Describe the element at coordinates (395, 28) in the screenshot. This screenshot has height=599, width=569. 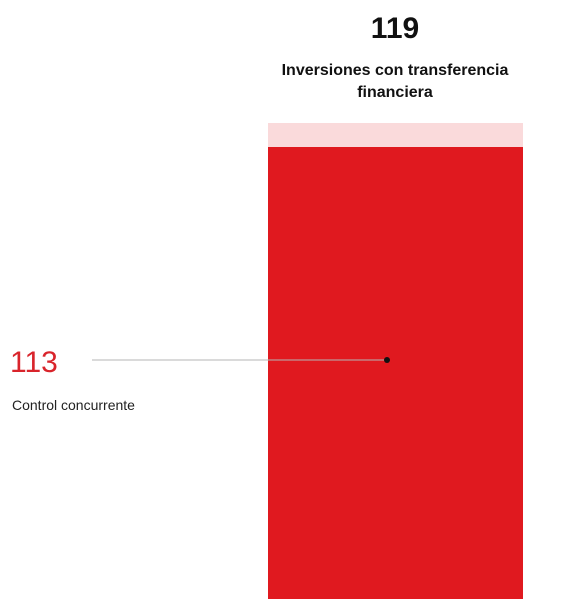
I see `total-value: 119` at that location.